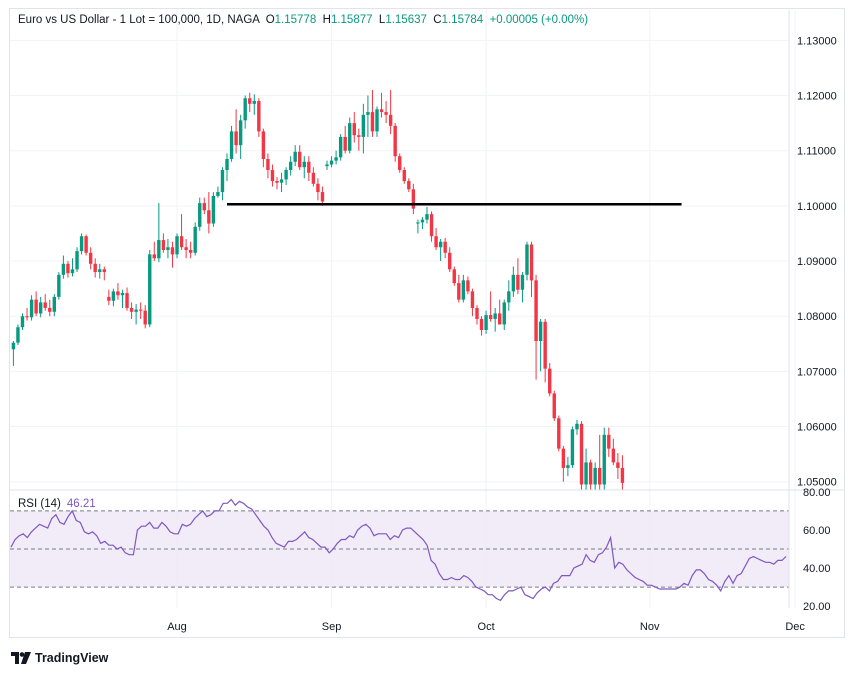 The height and width of the screenshot is (675, 859). Describe the element at coordinates (21, 658) in the screenshot. I see `tradingview-icon` at that location.